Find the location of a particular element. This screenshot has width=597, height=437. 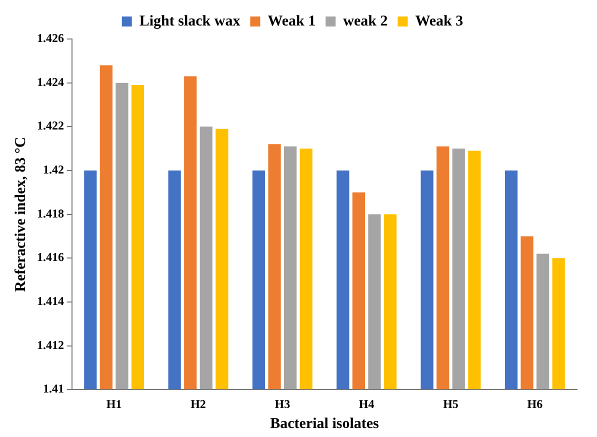

legend-label: Light slack wax is located at coordinates (190, 21).